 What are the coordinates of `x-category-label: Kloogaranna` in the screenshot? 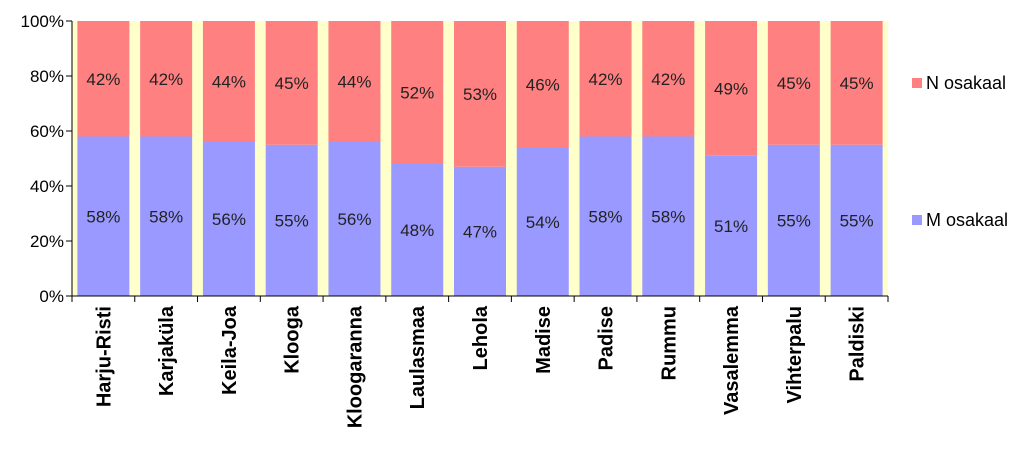 It's located at (355, 366).